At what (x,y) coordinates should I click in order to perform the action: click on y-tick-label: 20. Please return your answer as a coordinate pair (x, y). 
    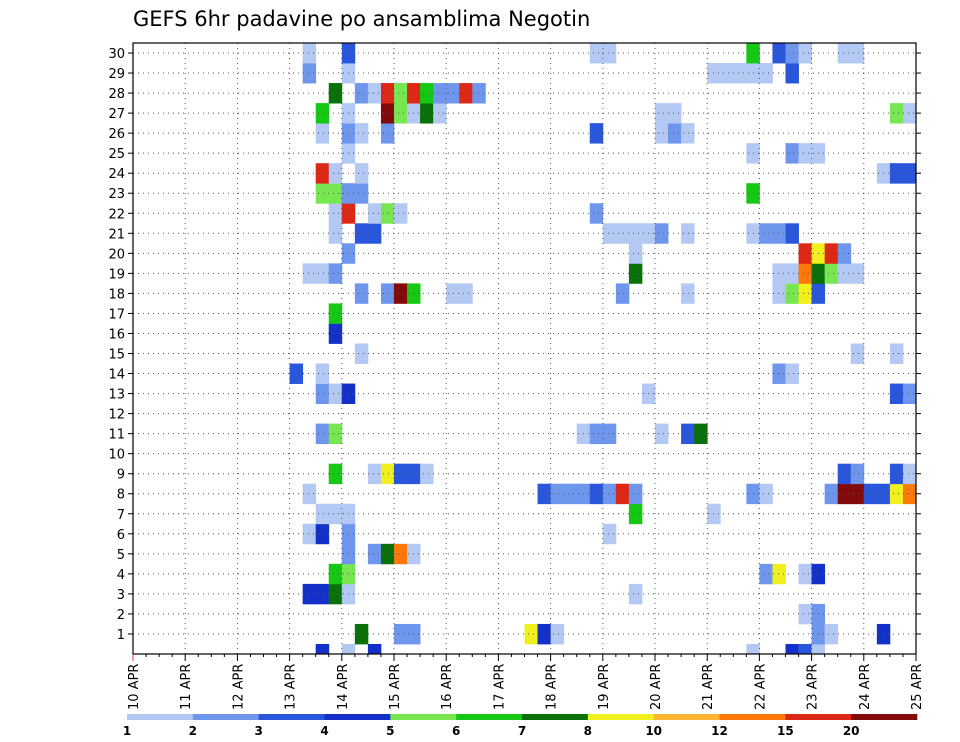
    Looking at the image, I should click on (116, 254).